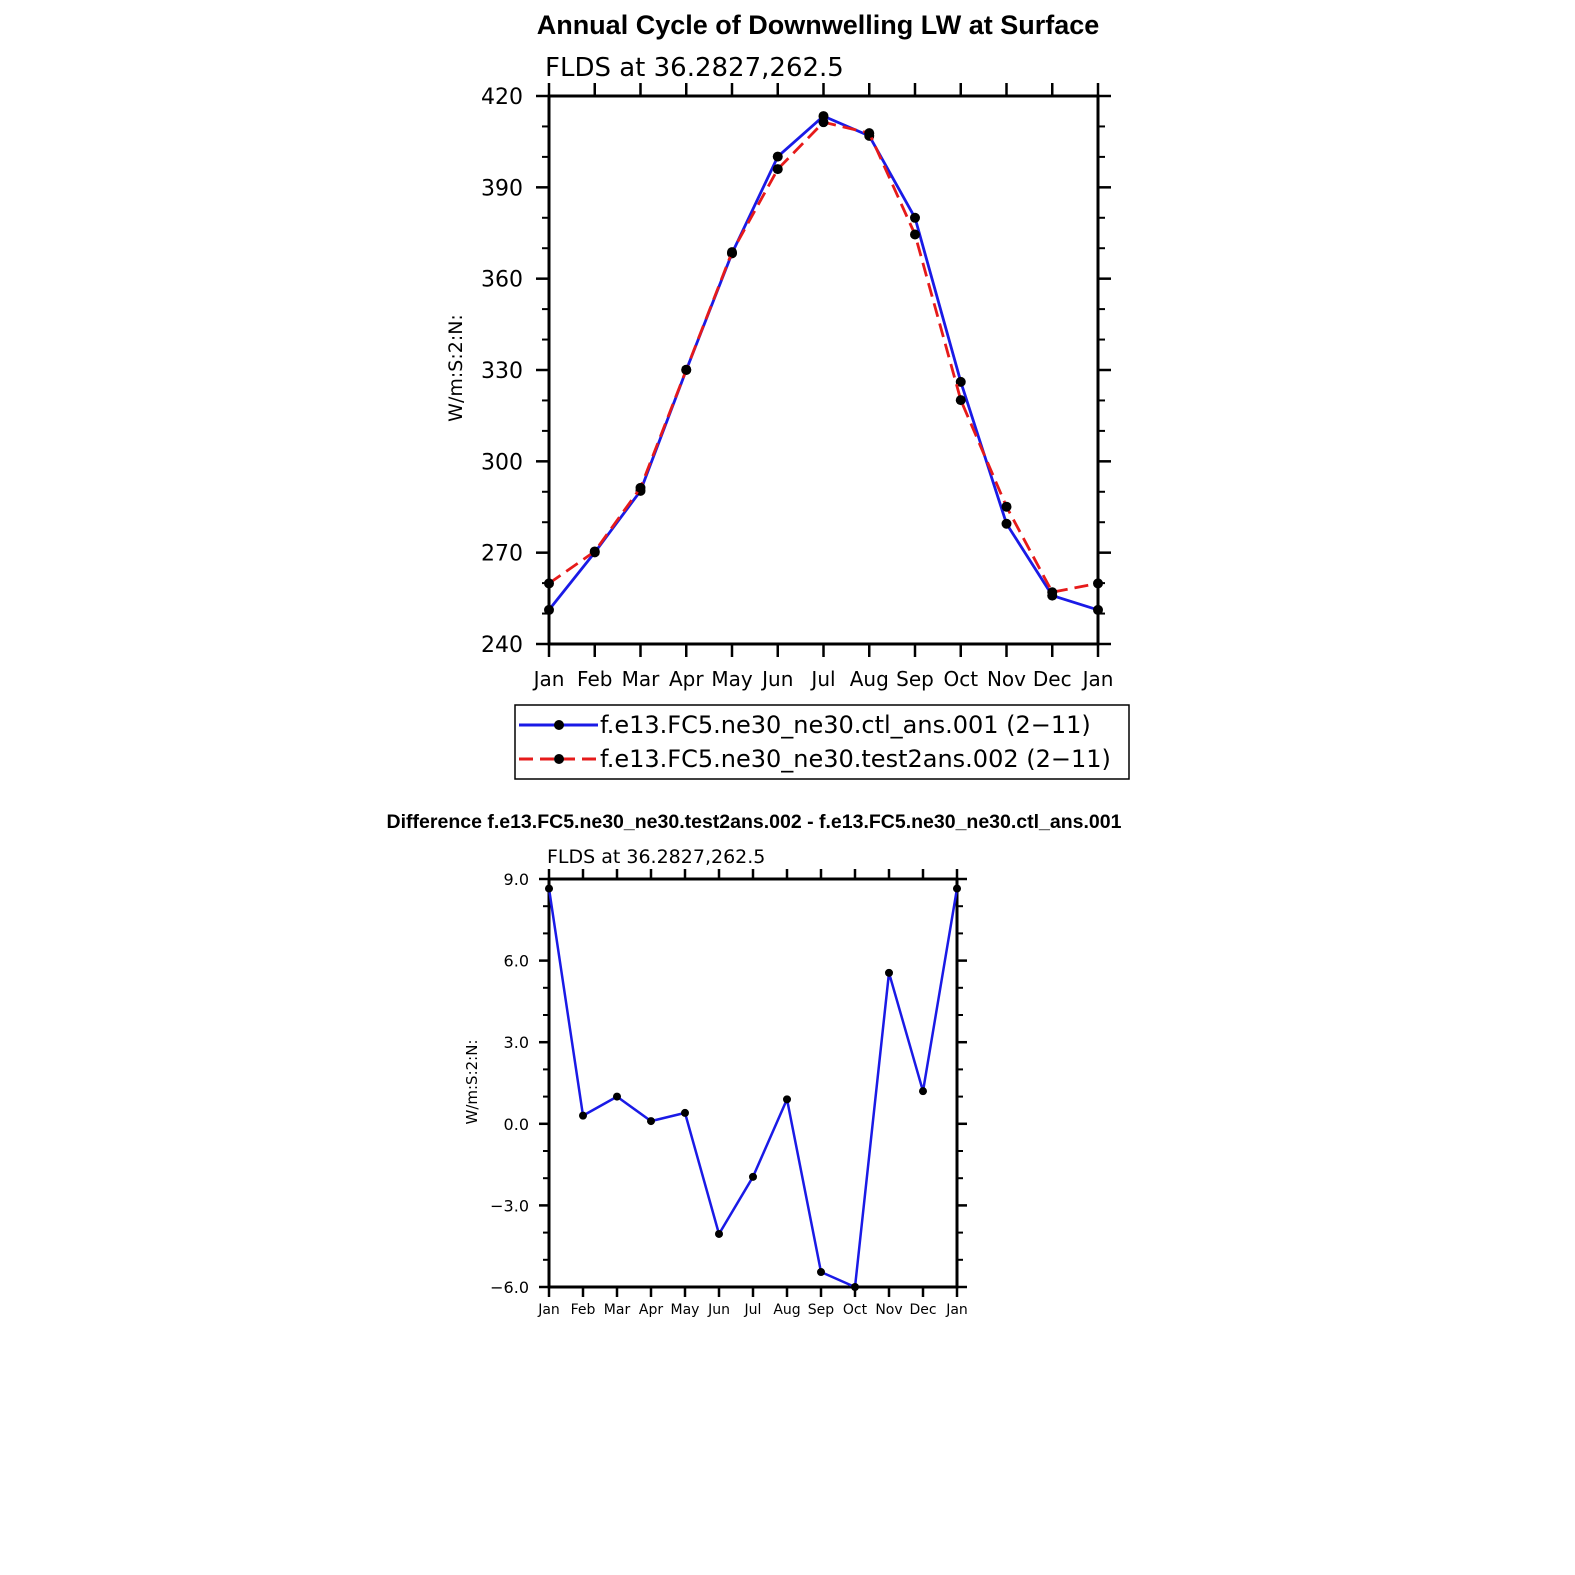  I want to click on legend-box, so click(822, 742).